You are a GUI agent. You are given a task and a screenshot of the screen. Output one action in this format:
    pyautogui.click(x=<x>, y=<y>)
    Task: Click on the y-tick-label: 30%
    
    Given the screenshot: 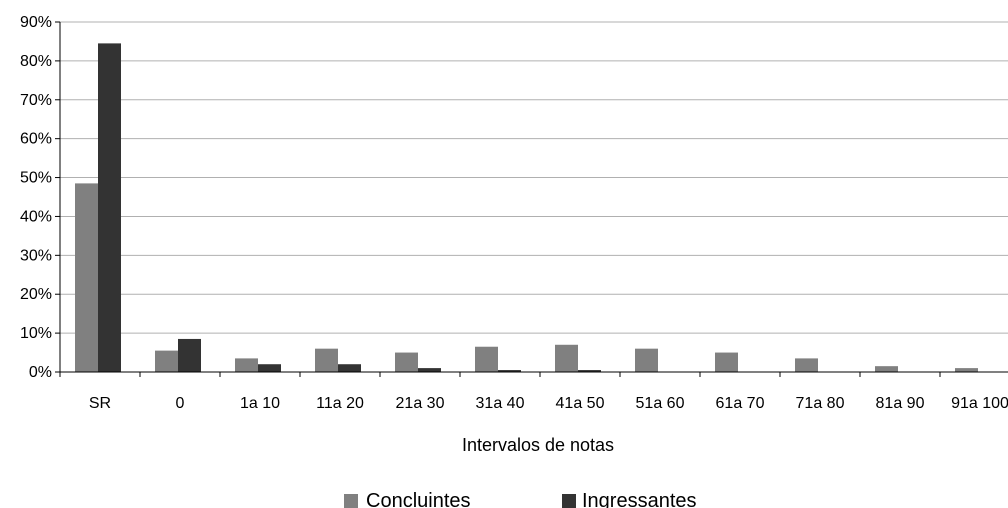 What is the action you would take?
    pyautogui.click(x=36, y=255)
    